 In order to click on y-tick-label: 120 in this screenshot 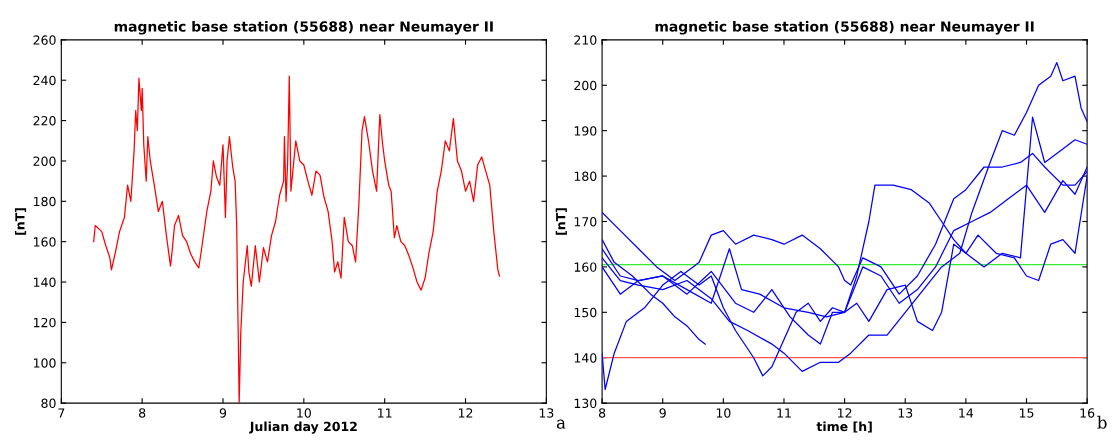, I will do `click(44, 322)`.